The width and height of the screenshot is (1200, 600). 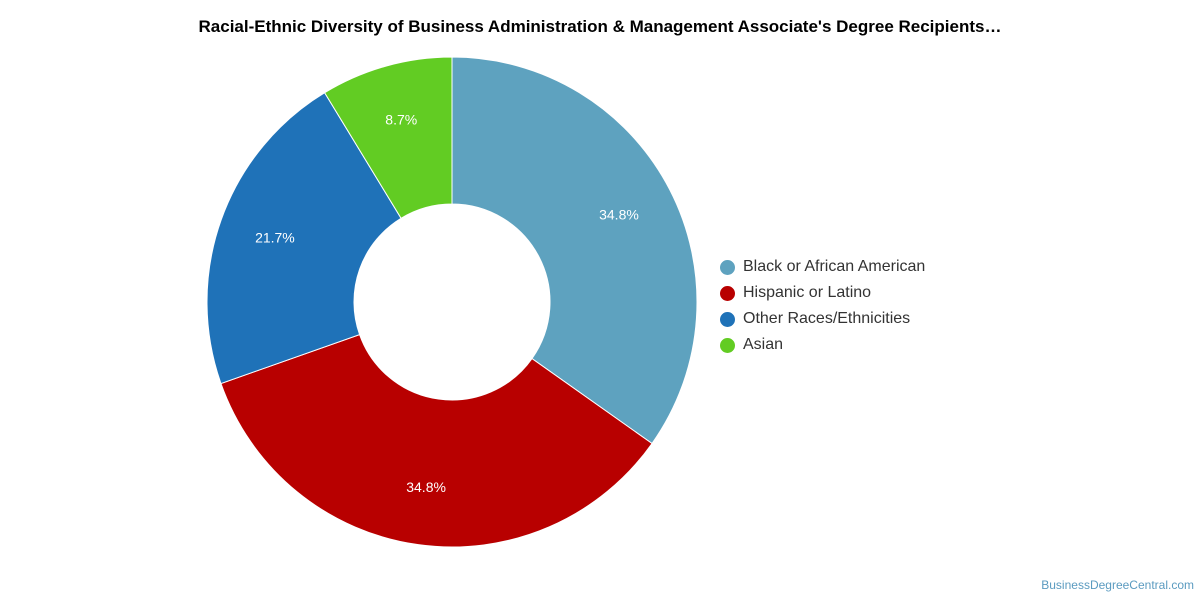 I want to click on slice-value-label: 21.7%, so click(x=275, y=238).